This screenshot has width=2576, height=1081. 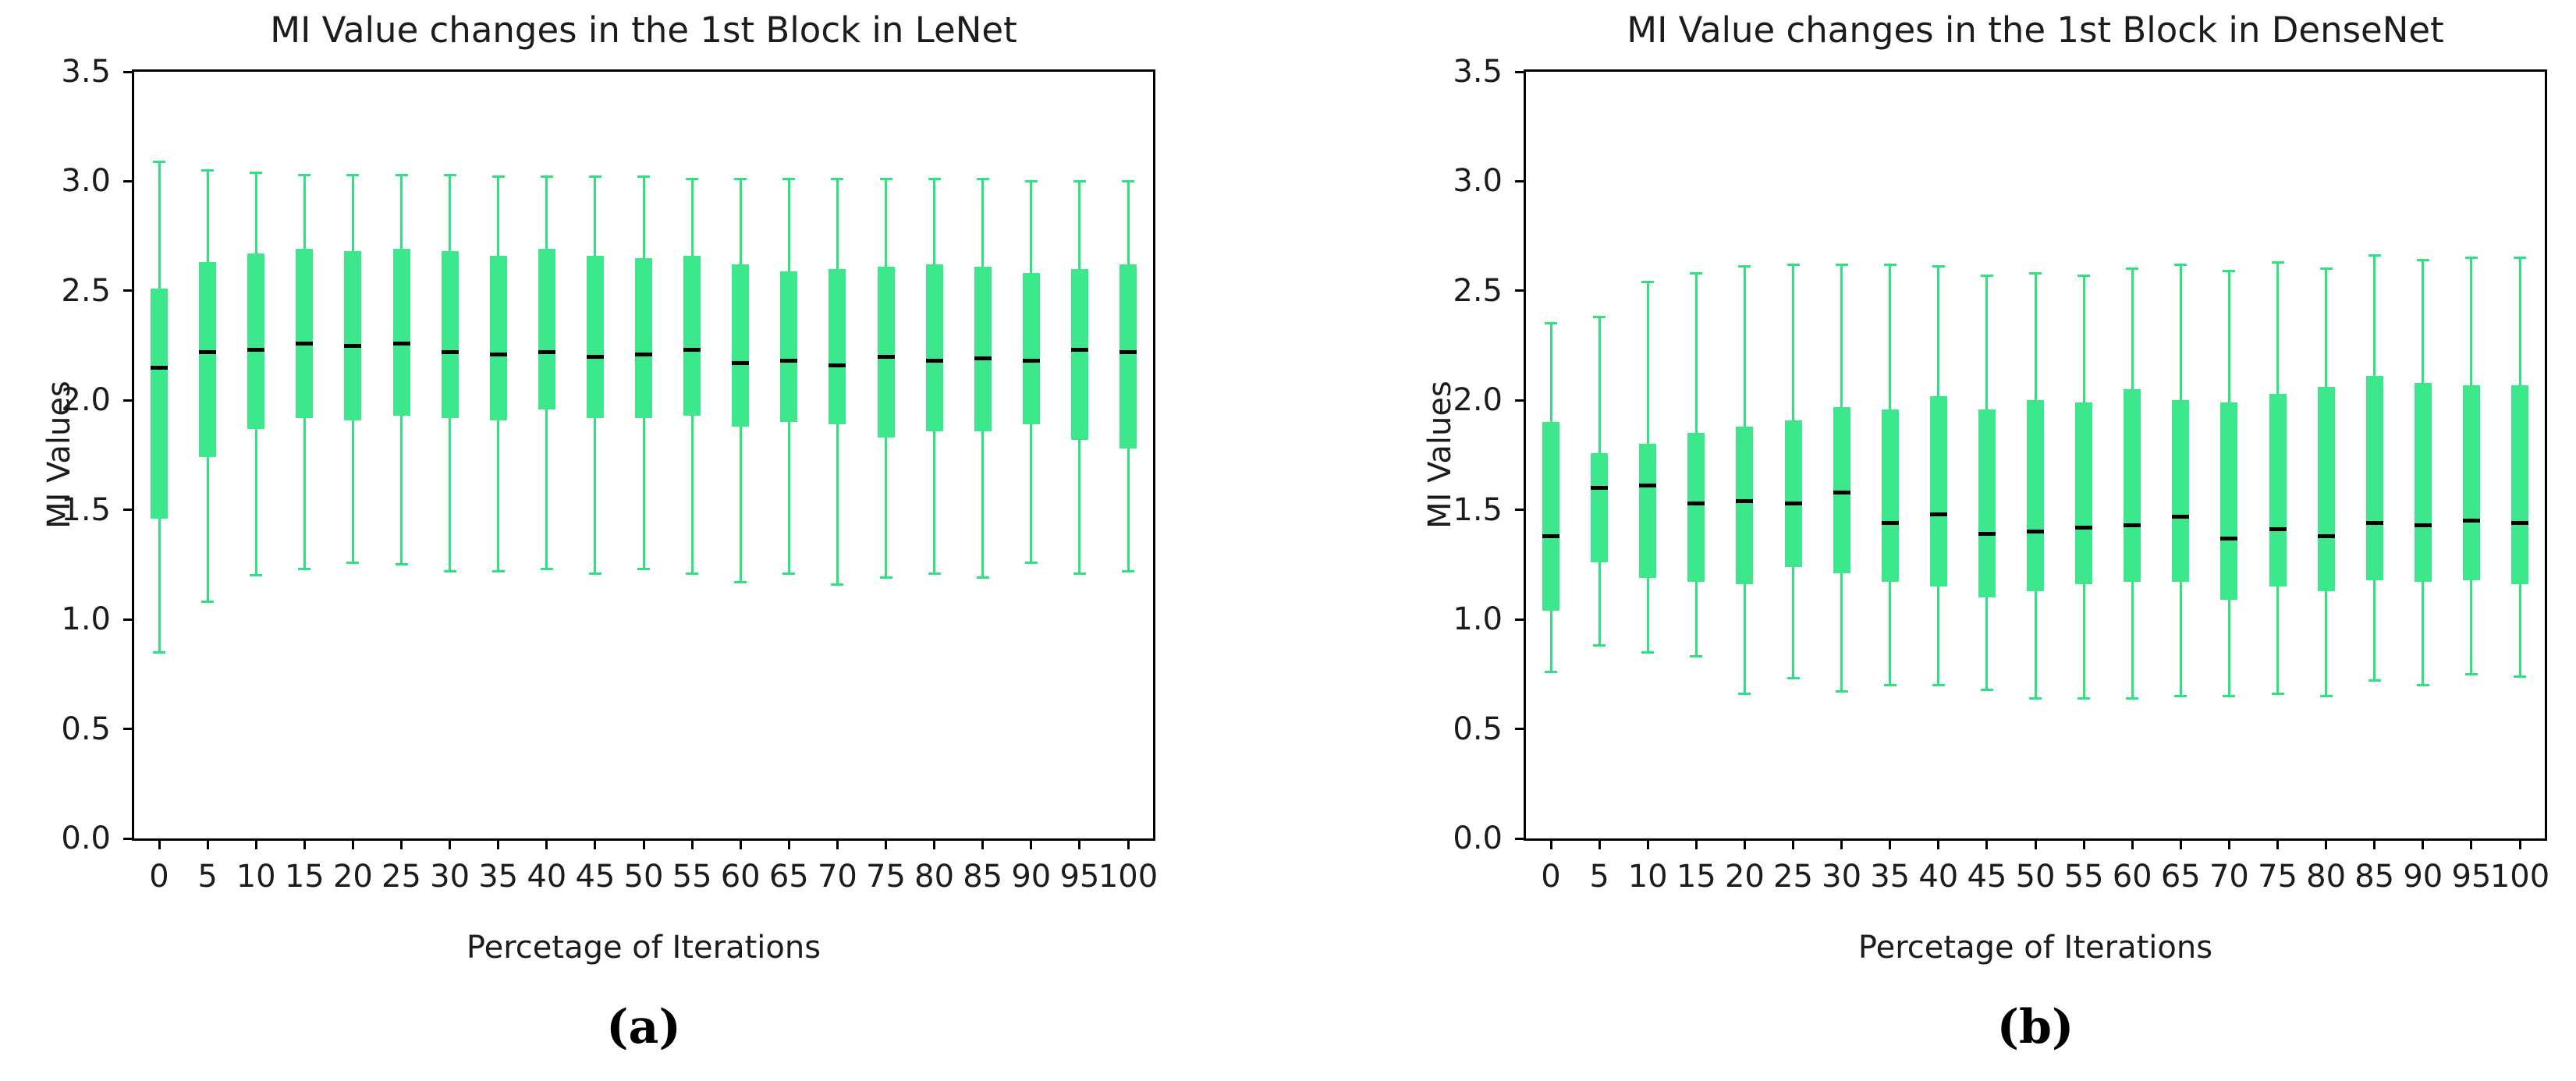 I want to click on y-tick-label: 3.0, so click(x=1478, y=181).